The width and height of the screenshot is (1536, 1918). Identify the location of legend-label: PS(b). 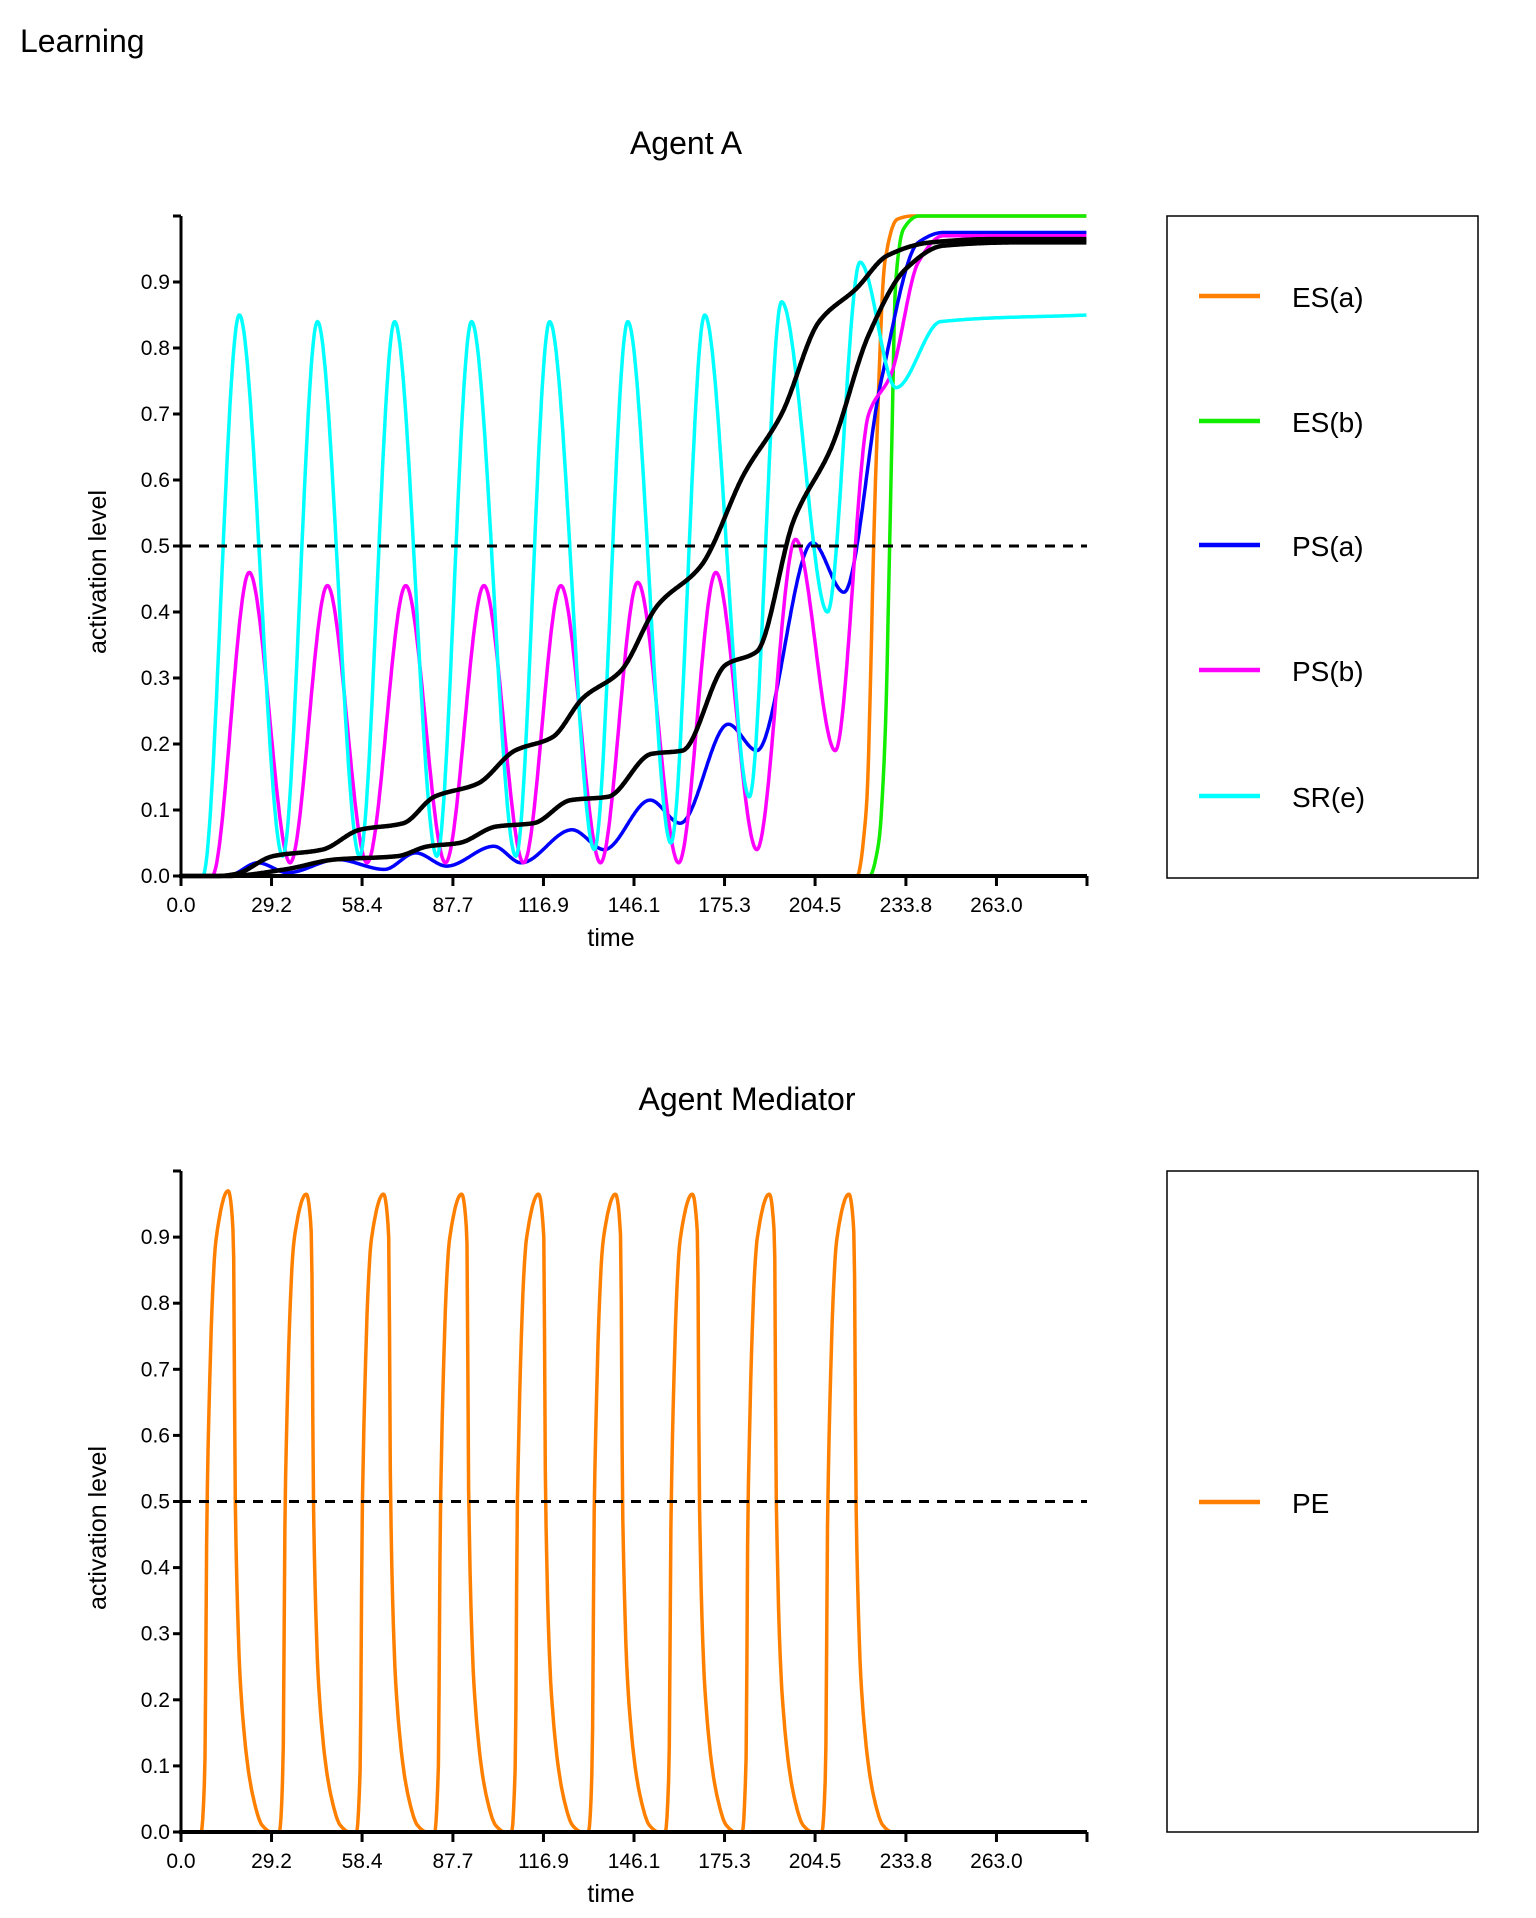
(1328, 671).